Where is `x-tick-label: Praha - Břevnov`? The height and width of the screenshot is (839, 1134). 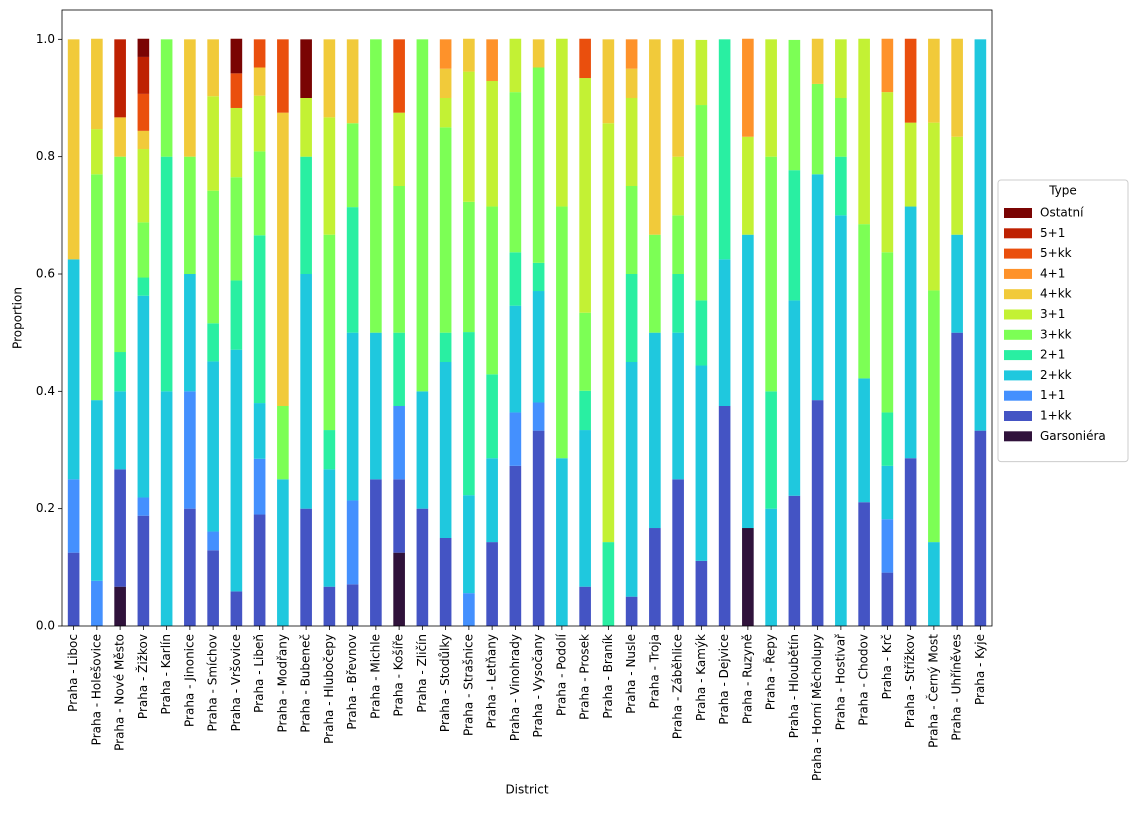
x-tick-label: Praha - Břevnov is located at coordinates (352, 682).